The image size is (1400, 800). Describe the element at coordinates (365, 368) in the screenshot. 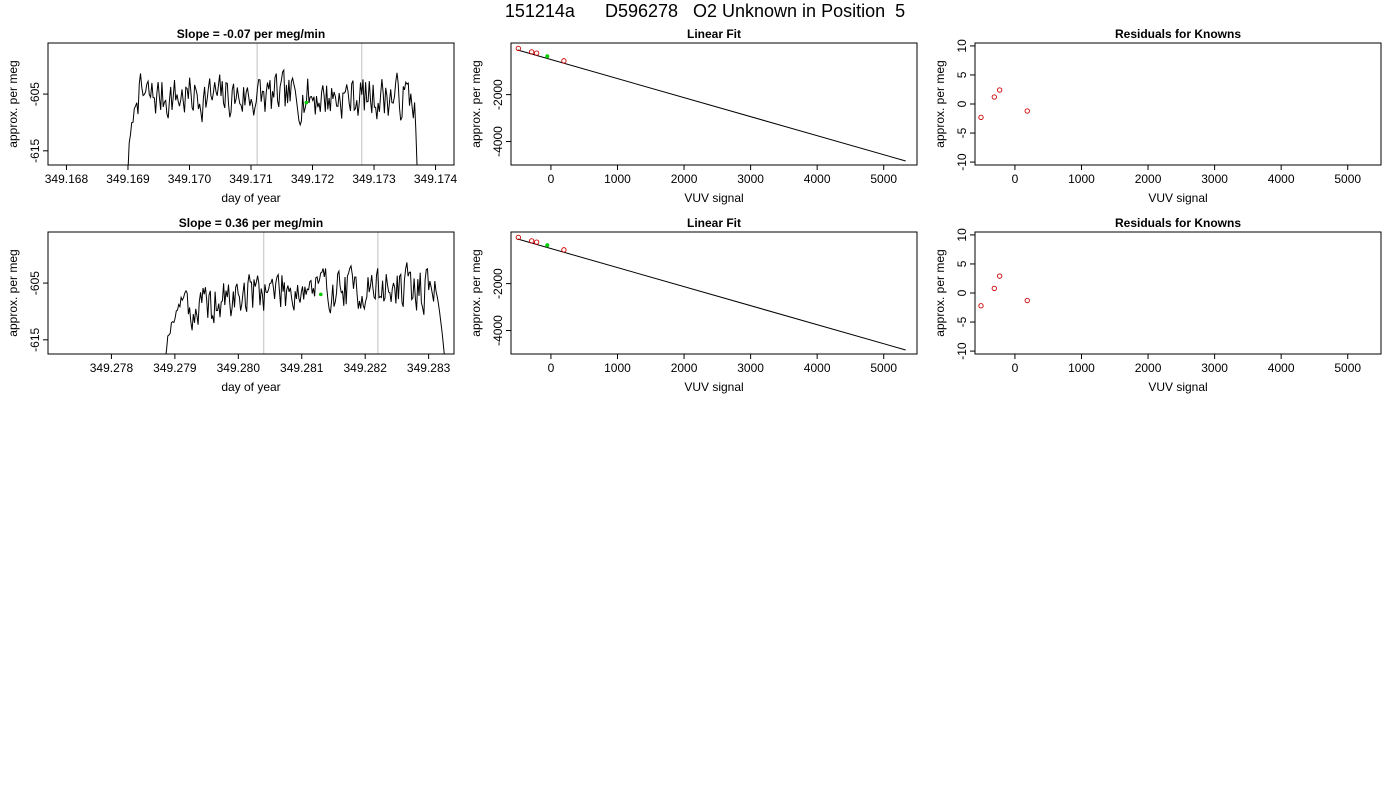

I see `x-tick-label: 349.282` at that location.